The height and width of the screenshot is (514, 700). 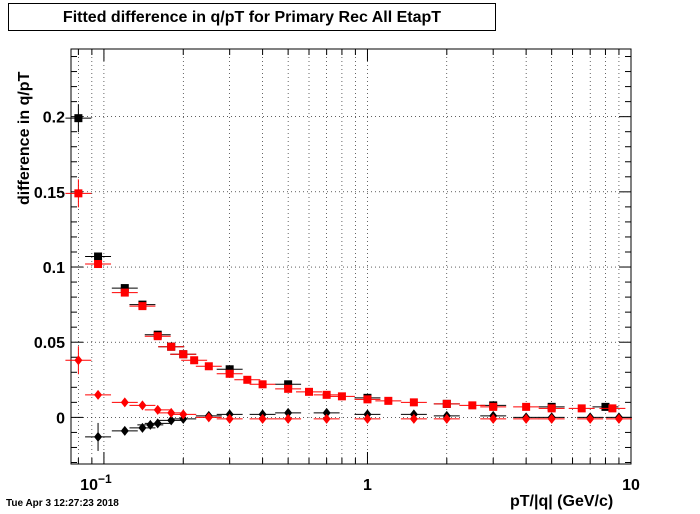 I want to click on x-tick-label: 10, so click(x=631, y=485).